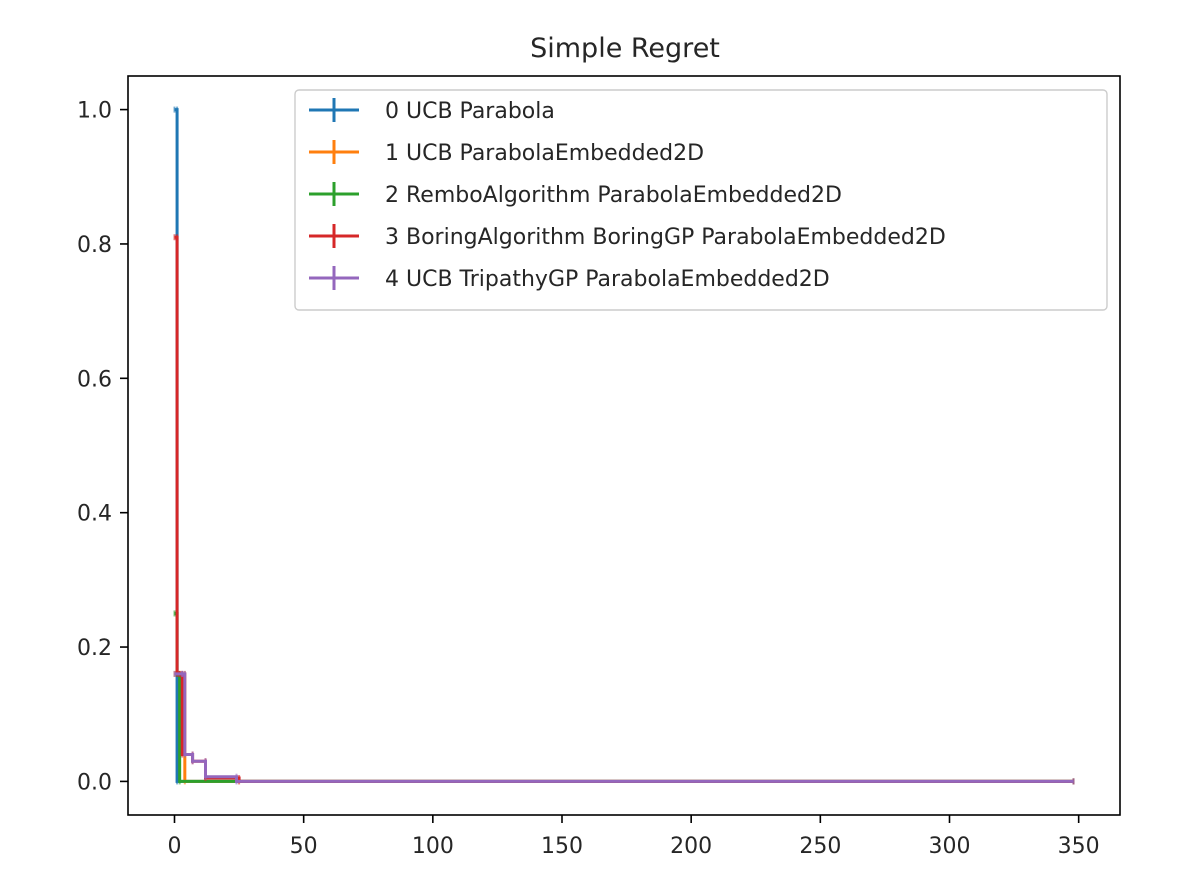  What do you see at coordinates (175, 846) in the screenshot?
I see `x-tick-label-0: 0` at bounding box center [175, 846].